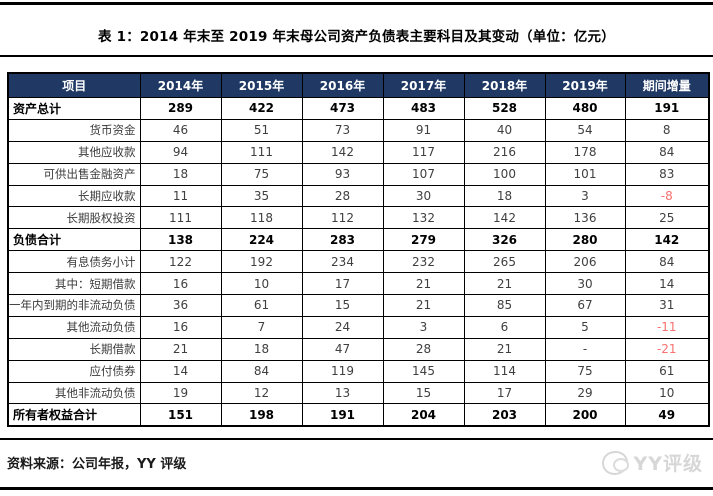 This screenshot has width=713, height=496. What do you see at coordinates (74, 393) in the screenshot?
I see `row-label: 其他非流动负债` at bounding box center [74, 393].